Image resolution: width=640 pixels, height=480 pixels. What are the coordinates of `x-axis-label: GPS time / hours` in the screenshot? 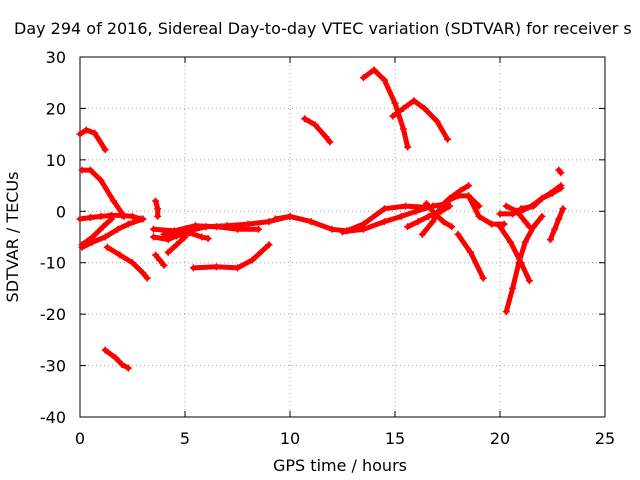 It's located at (340, 465).